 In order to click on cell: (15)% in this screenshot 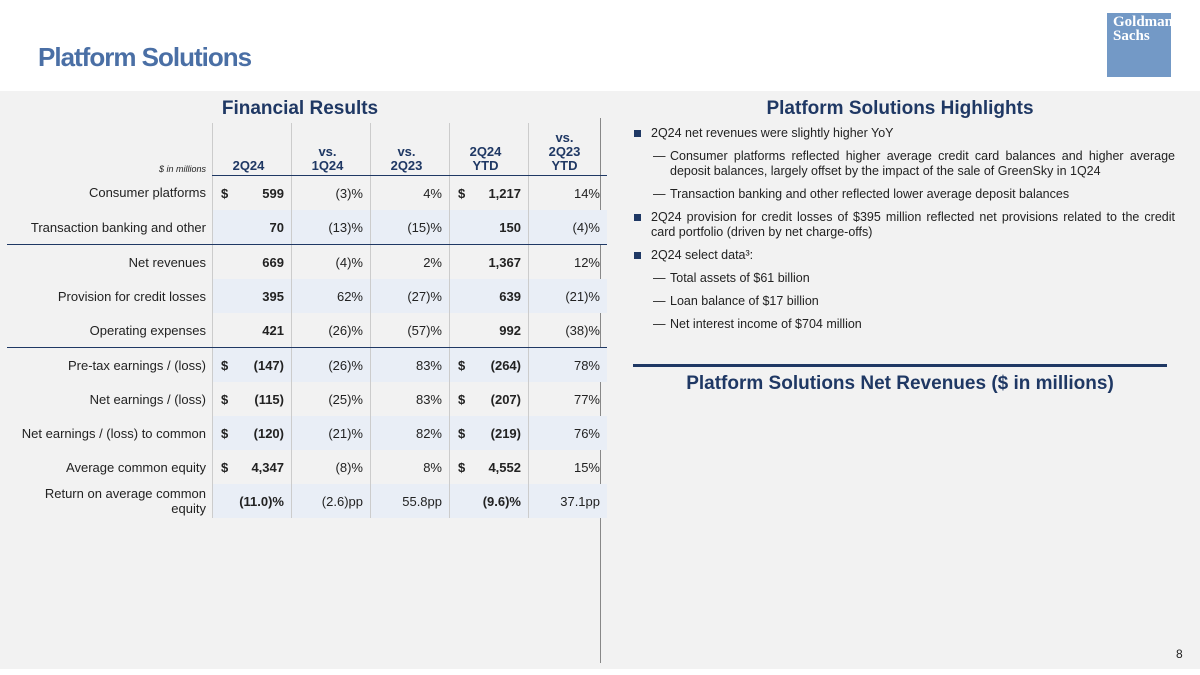, I will do `click(410, 227)`.